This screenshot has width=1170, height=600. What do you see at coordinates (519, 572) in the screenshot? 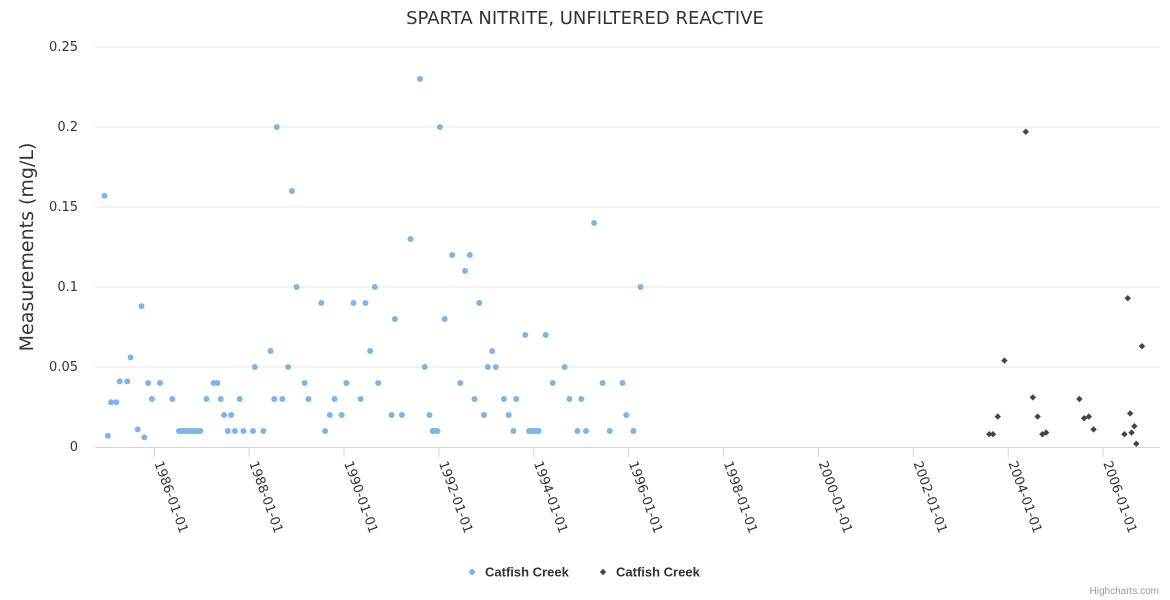
I see `legend-item-0: Catfish Creek` at bounding box center [519, 572].